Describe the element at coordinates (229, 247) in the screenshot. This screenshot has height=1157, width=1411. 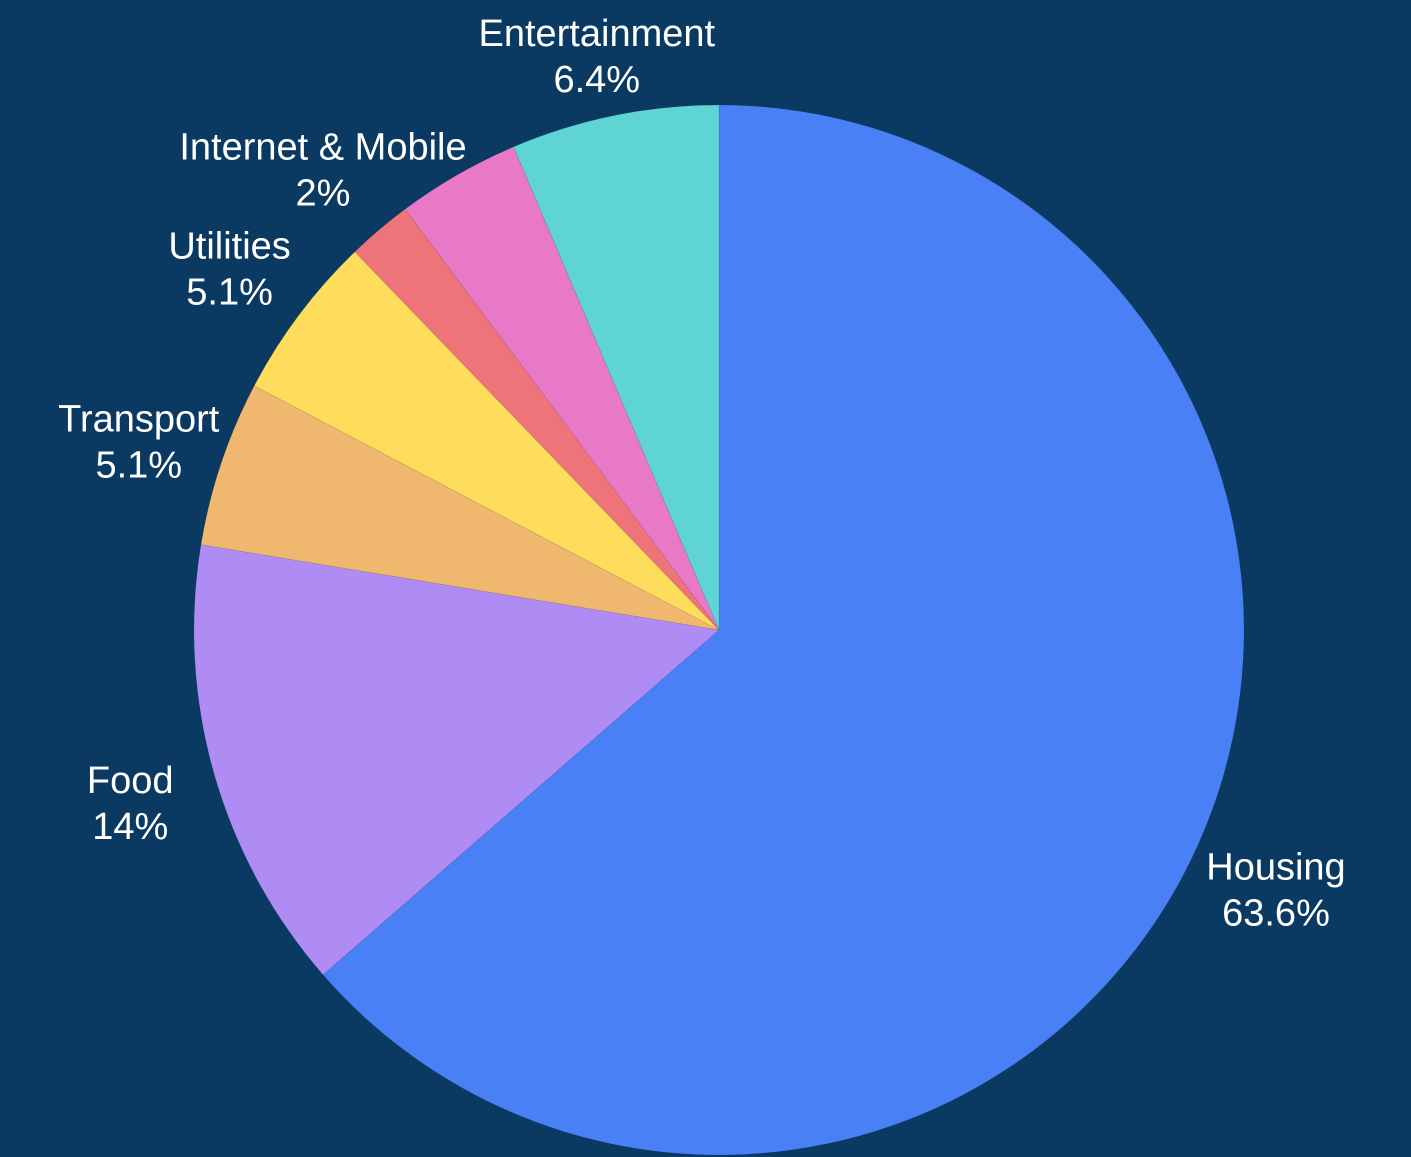
I see `label-utilities: Utilities` at that location.